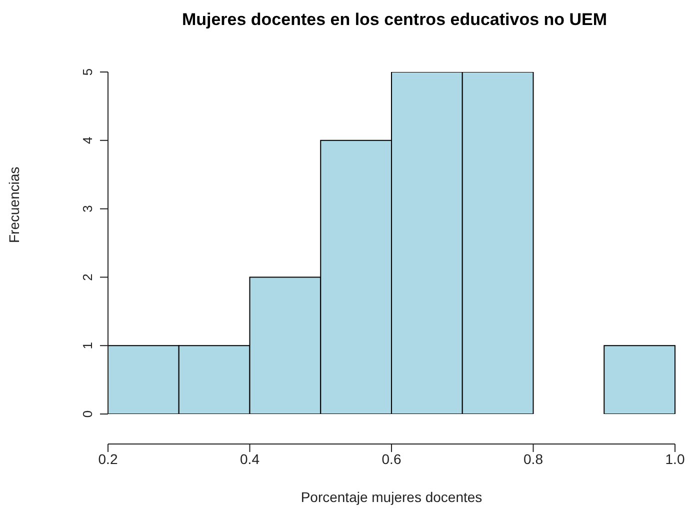 Image resolution: width=695 pixels, height=508 pixels. I want to click on chart-title: Mujeres docentes en los centros educativos no UEM, so click(394, 20).